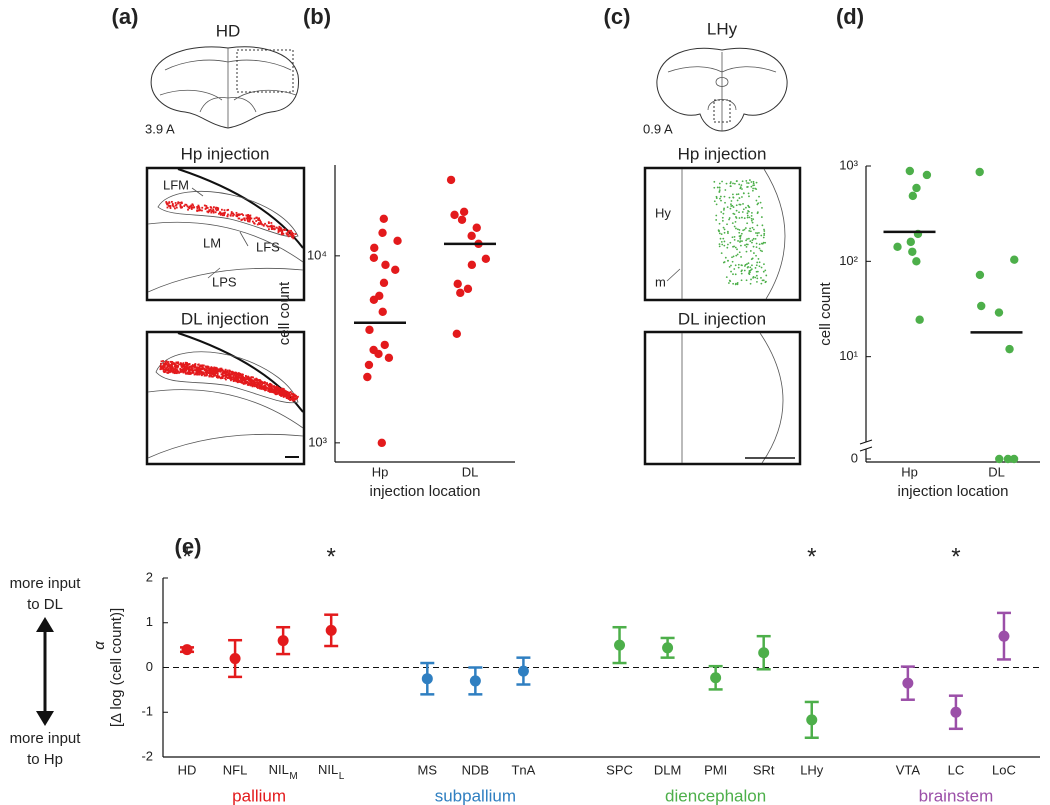 This screenshot has height=805, width=1050. Describe the element at coordinates (715, 769) in the screenshot. I see `x-tick-label: PMI` at that location.